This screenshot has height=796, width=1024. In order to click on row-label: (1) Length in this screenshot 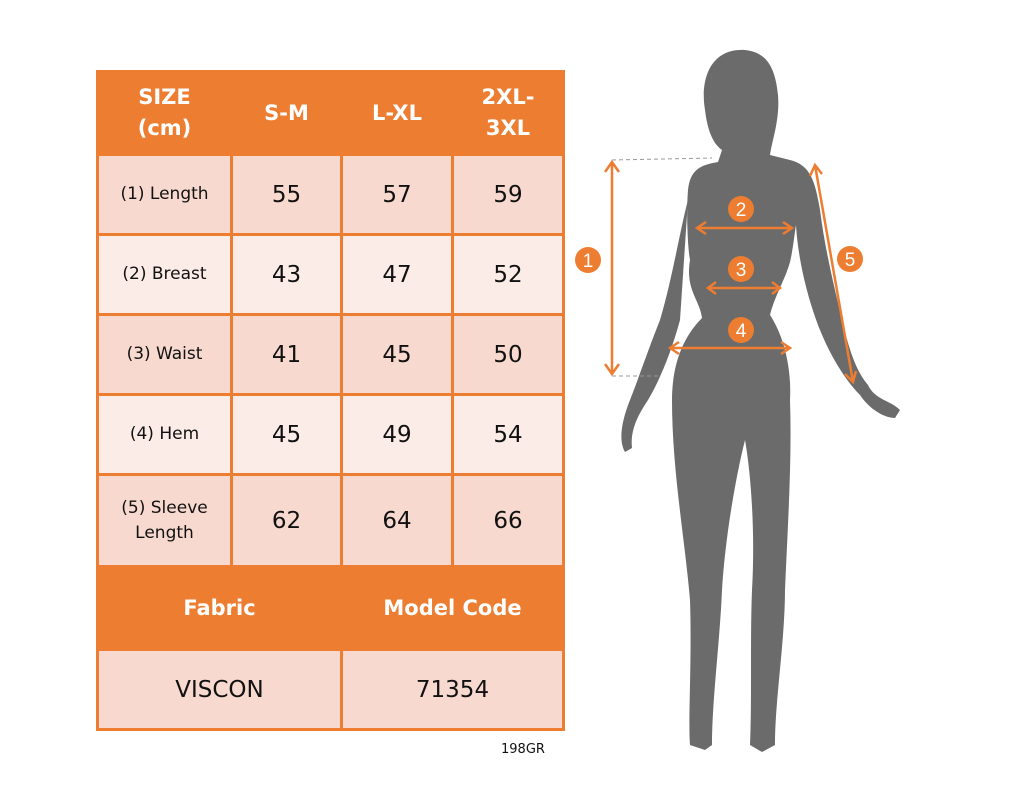, I will do `click(164, 194)`.